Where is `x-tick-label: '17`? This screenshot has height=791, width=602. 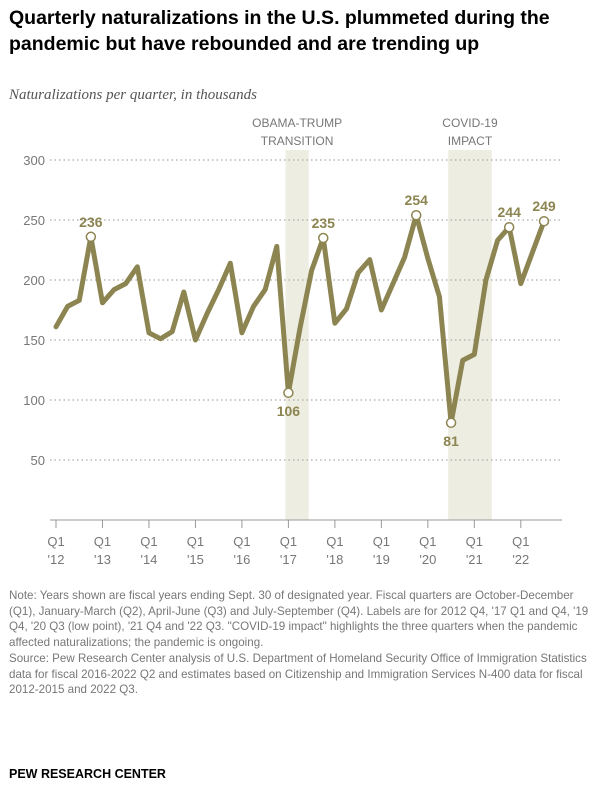 x-tick-label: '17 is located at coordinates (288, 559).